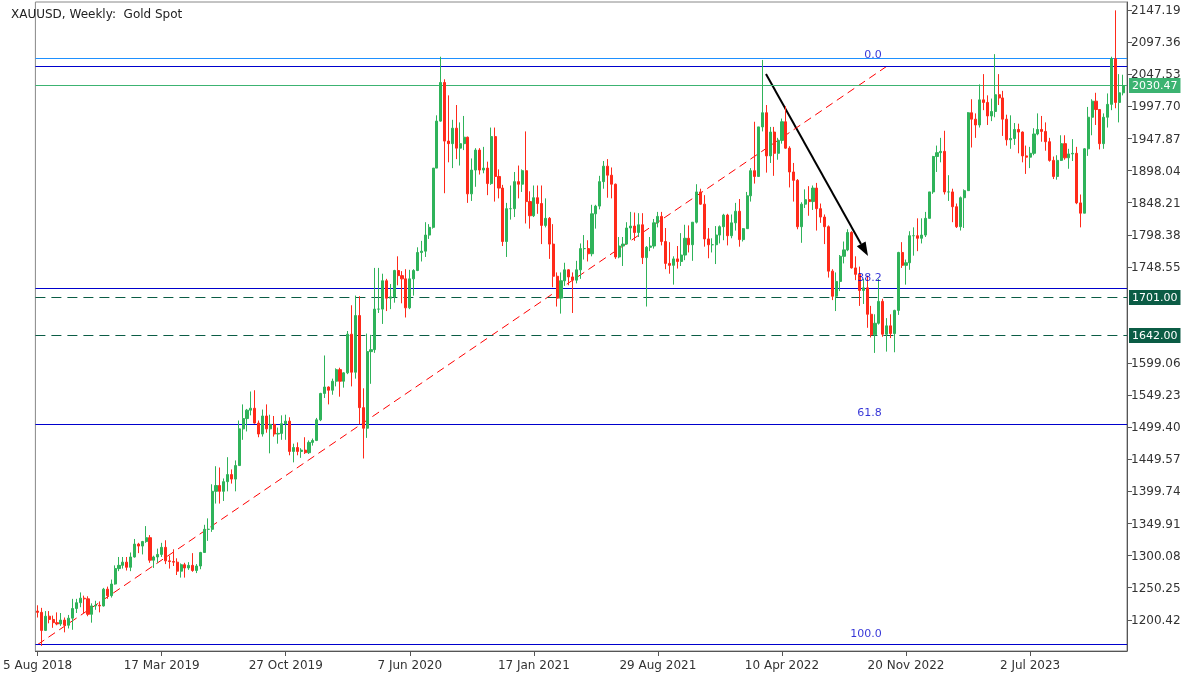  I want to click on y-tick-label: 1947.87, so click(1156, 138).